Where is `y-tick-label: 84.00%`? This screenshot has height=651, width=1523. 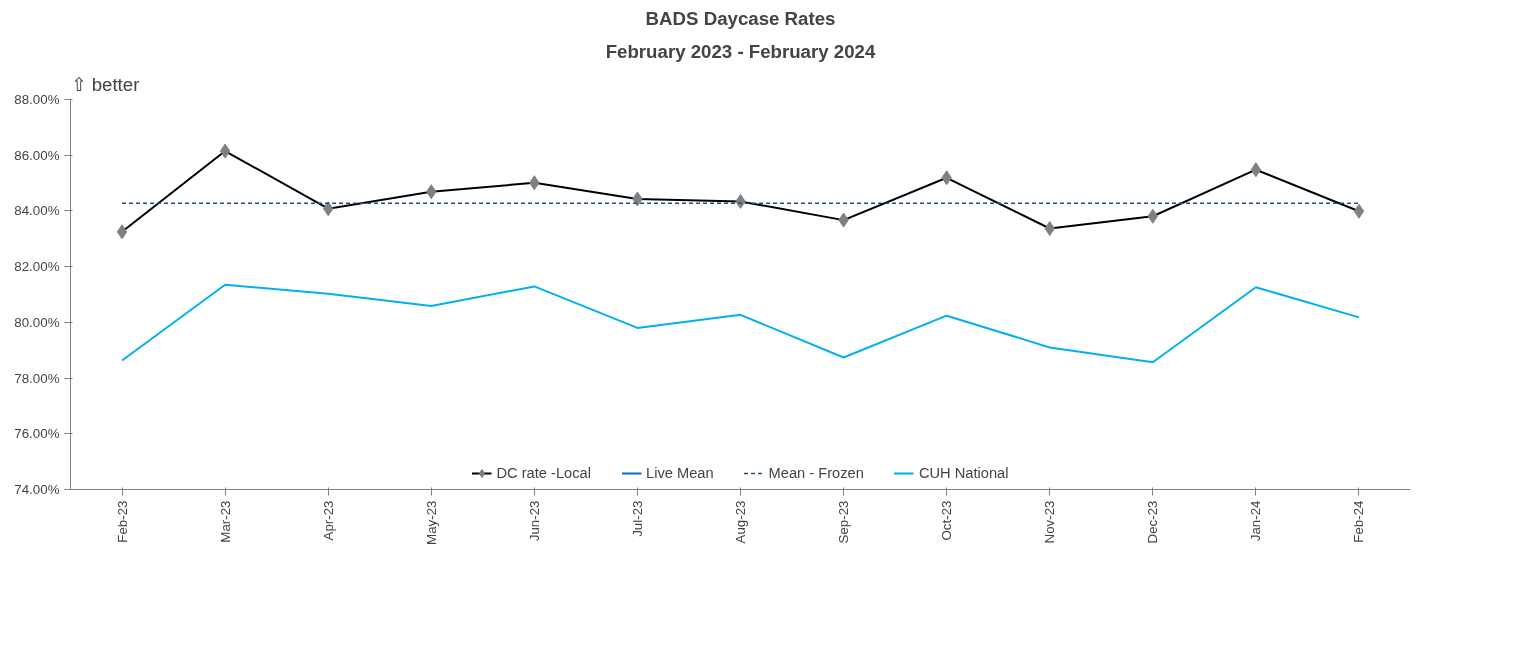
y-tick-label: 84.00% is located at coordinates (37, 211).